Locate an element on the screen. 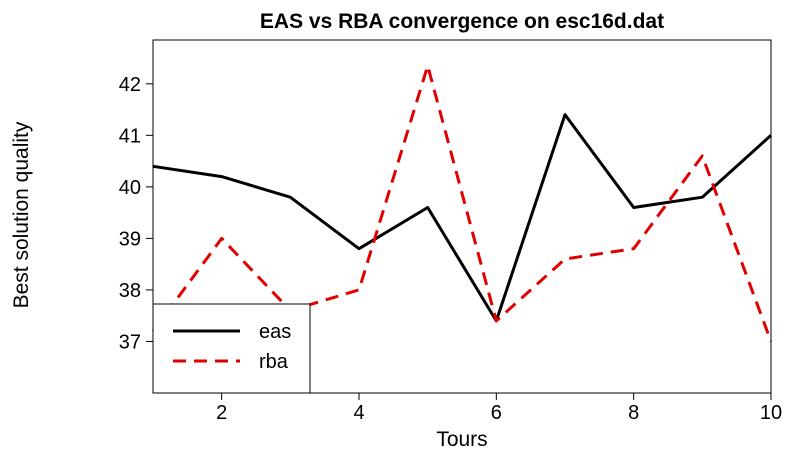  legend-box is located at coordinates (231, 348).